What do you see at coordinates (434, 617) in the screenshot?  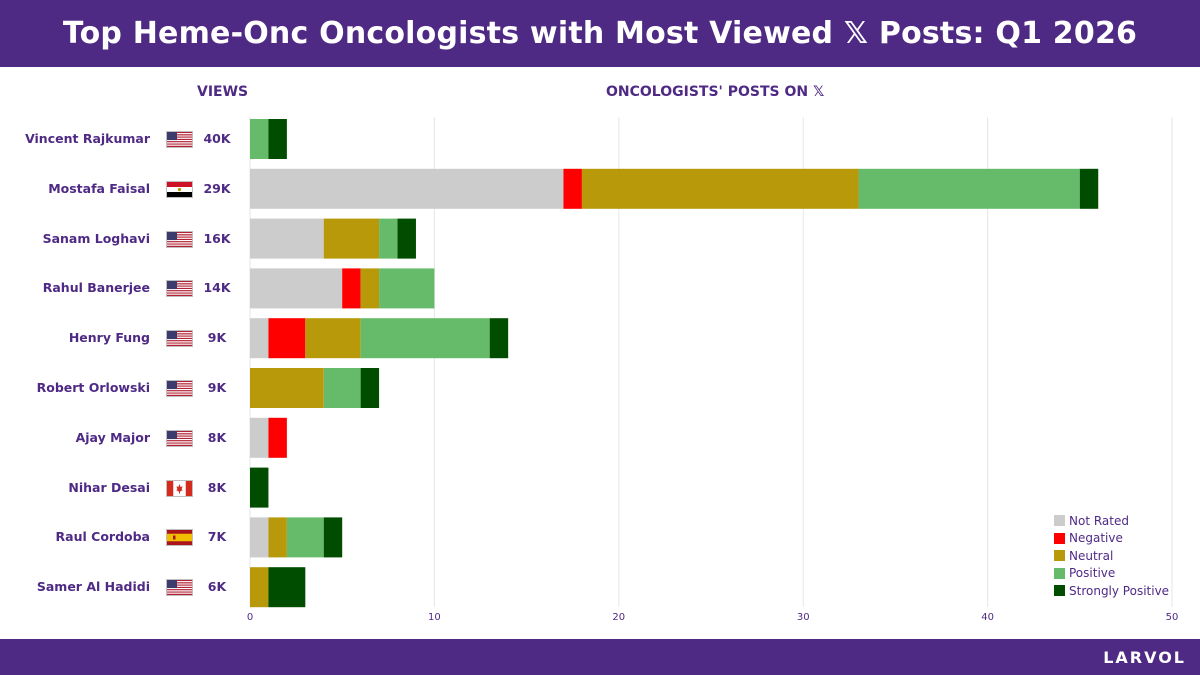 I see `x-tick-label: 10` at bounding box center [434, 617].